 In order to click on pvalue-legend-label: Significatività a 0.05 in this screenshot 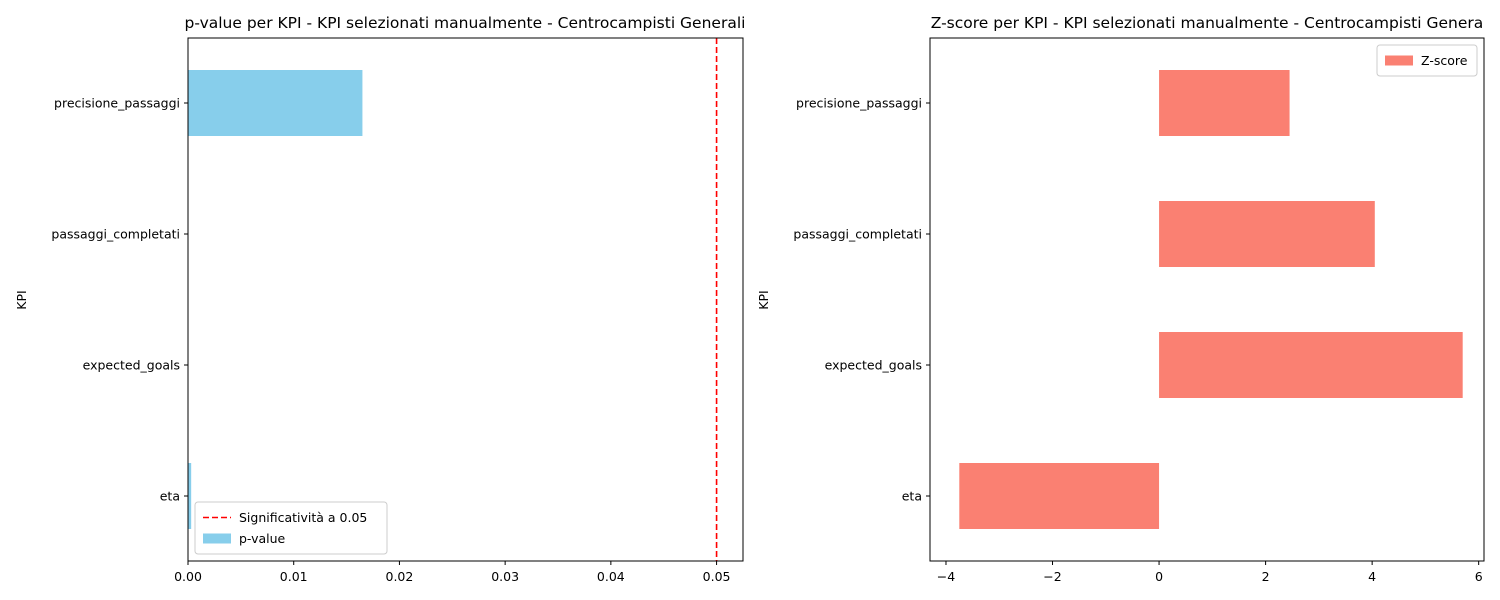, I will do `click(303, 517)`.